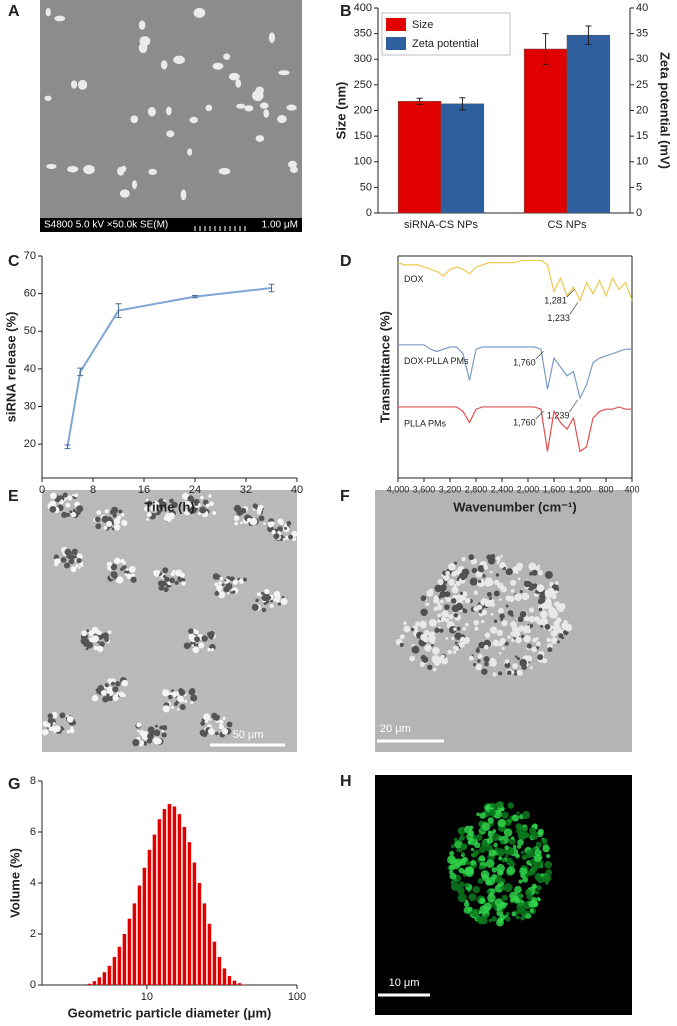  What do you see at coordinates (248, 735) in the screenshot?
I see `scale-label: 50 μm` at bounding box center [248, 735].